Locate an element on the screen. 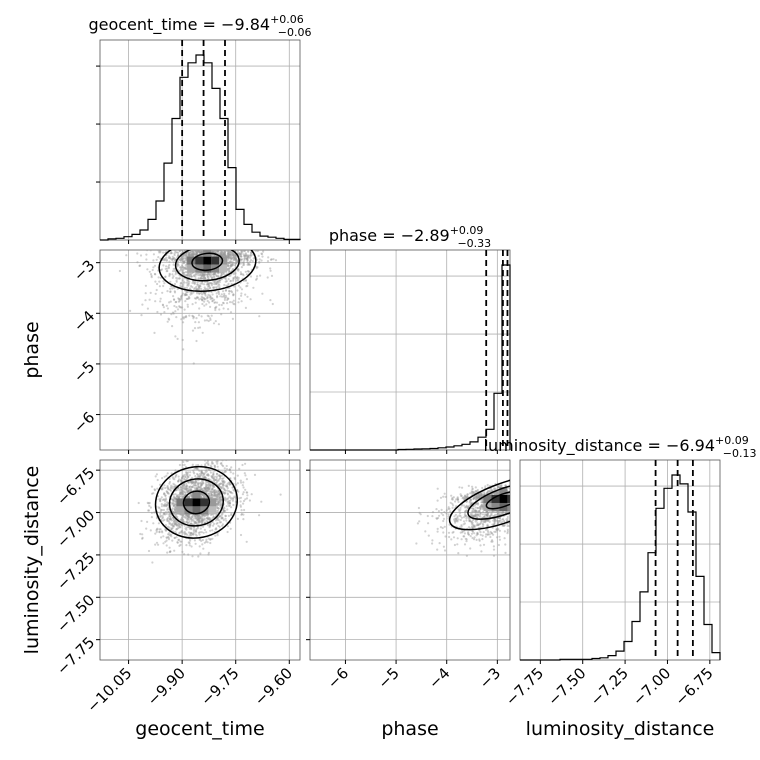 This screenshot has width=760, height=760. ytick-label-phase-2: −4 is located at coordinates (84, 321).